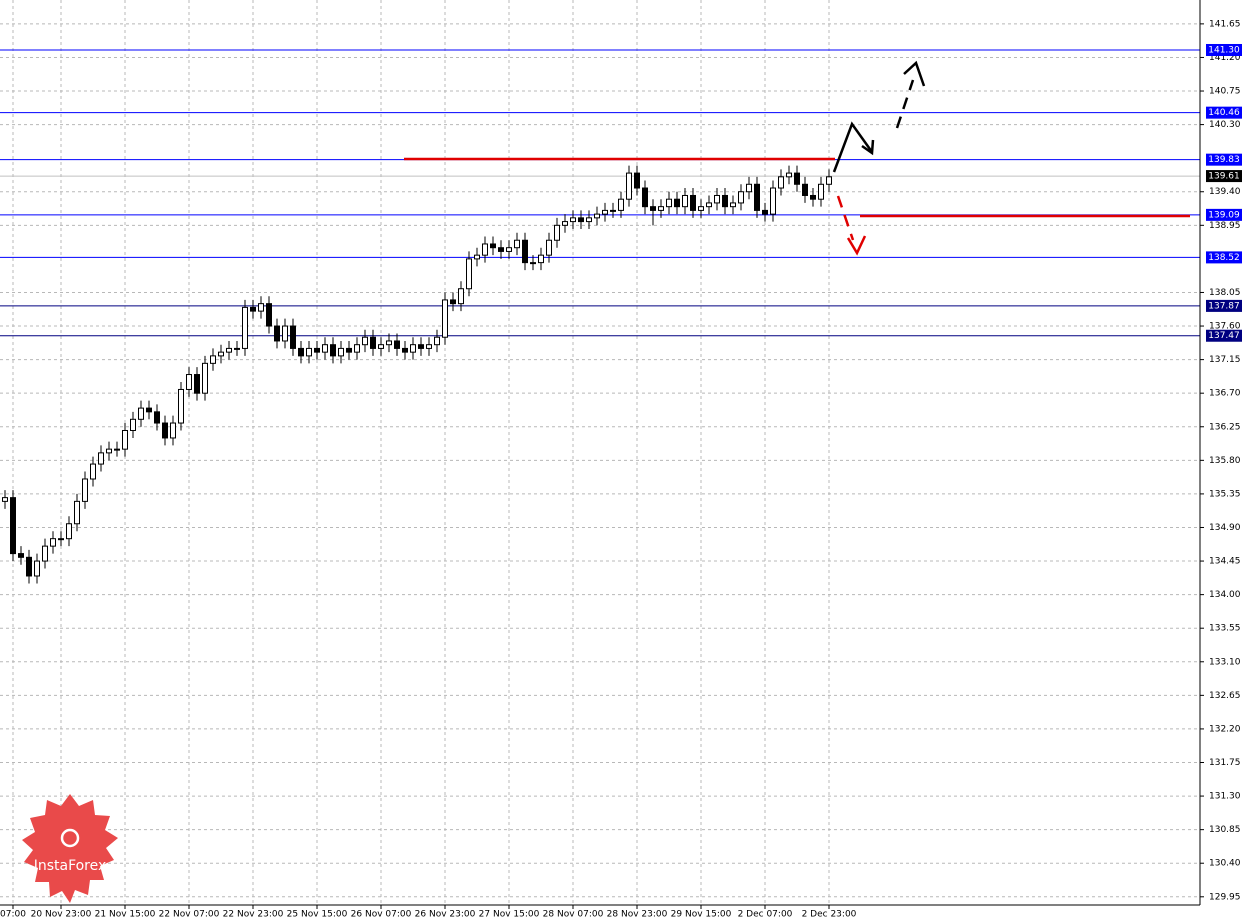 Image resolution: width=1255 pixels, height=922 pixels. I want to click on logo-icon, so click(70, 838).